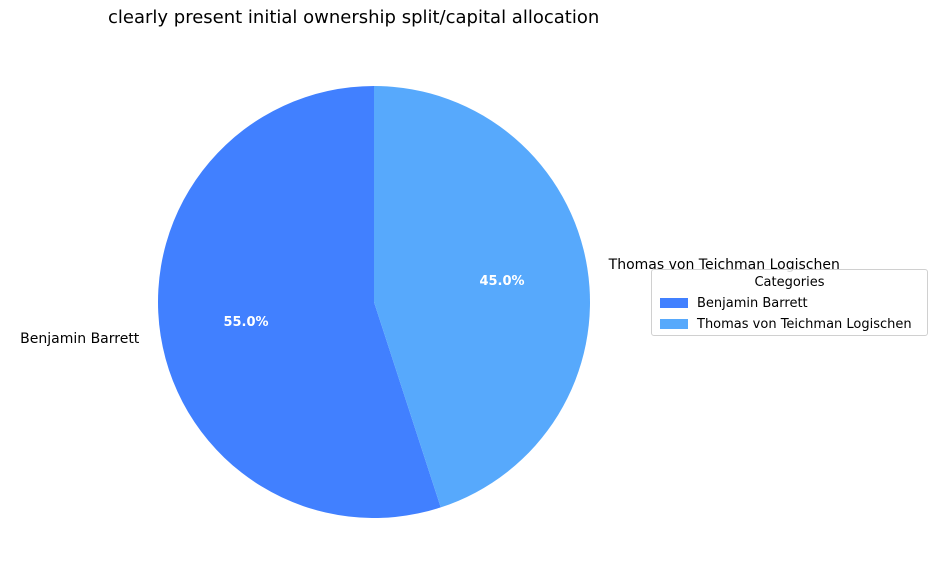 The image size is (939, 582). Describe the element at coordinates (789, 282) in the screenshot. I see `legend-title: Categories` at that location.